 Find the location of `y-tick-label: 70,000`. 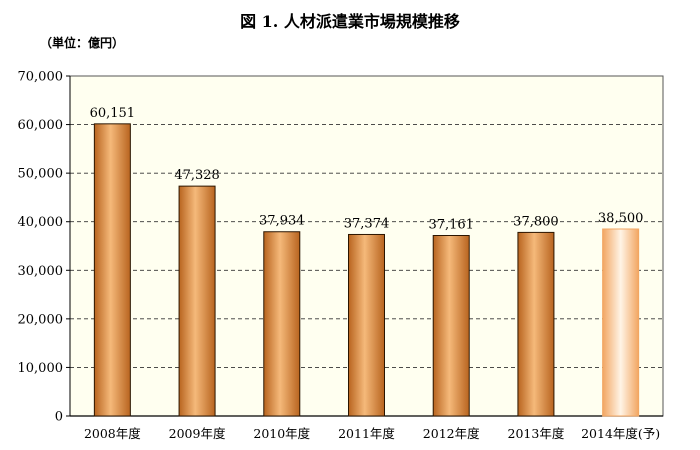

y-tick-label: 70,000 is located at coordinates (41, 77).